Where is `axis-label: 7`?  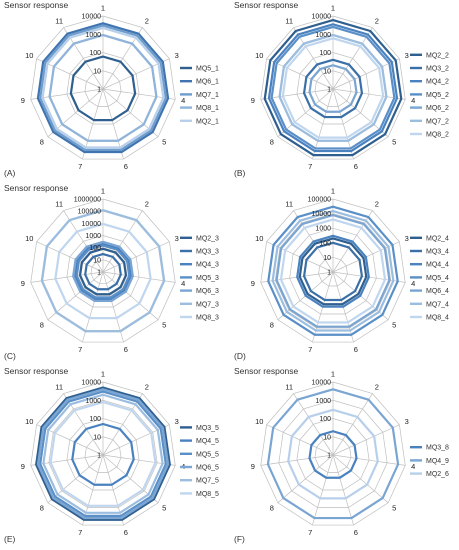
axis-label: 7 is located at coordinates (80, 166).